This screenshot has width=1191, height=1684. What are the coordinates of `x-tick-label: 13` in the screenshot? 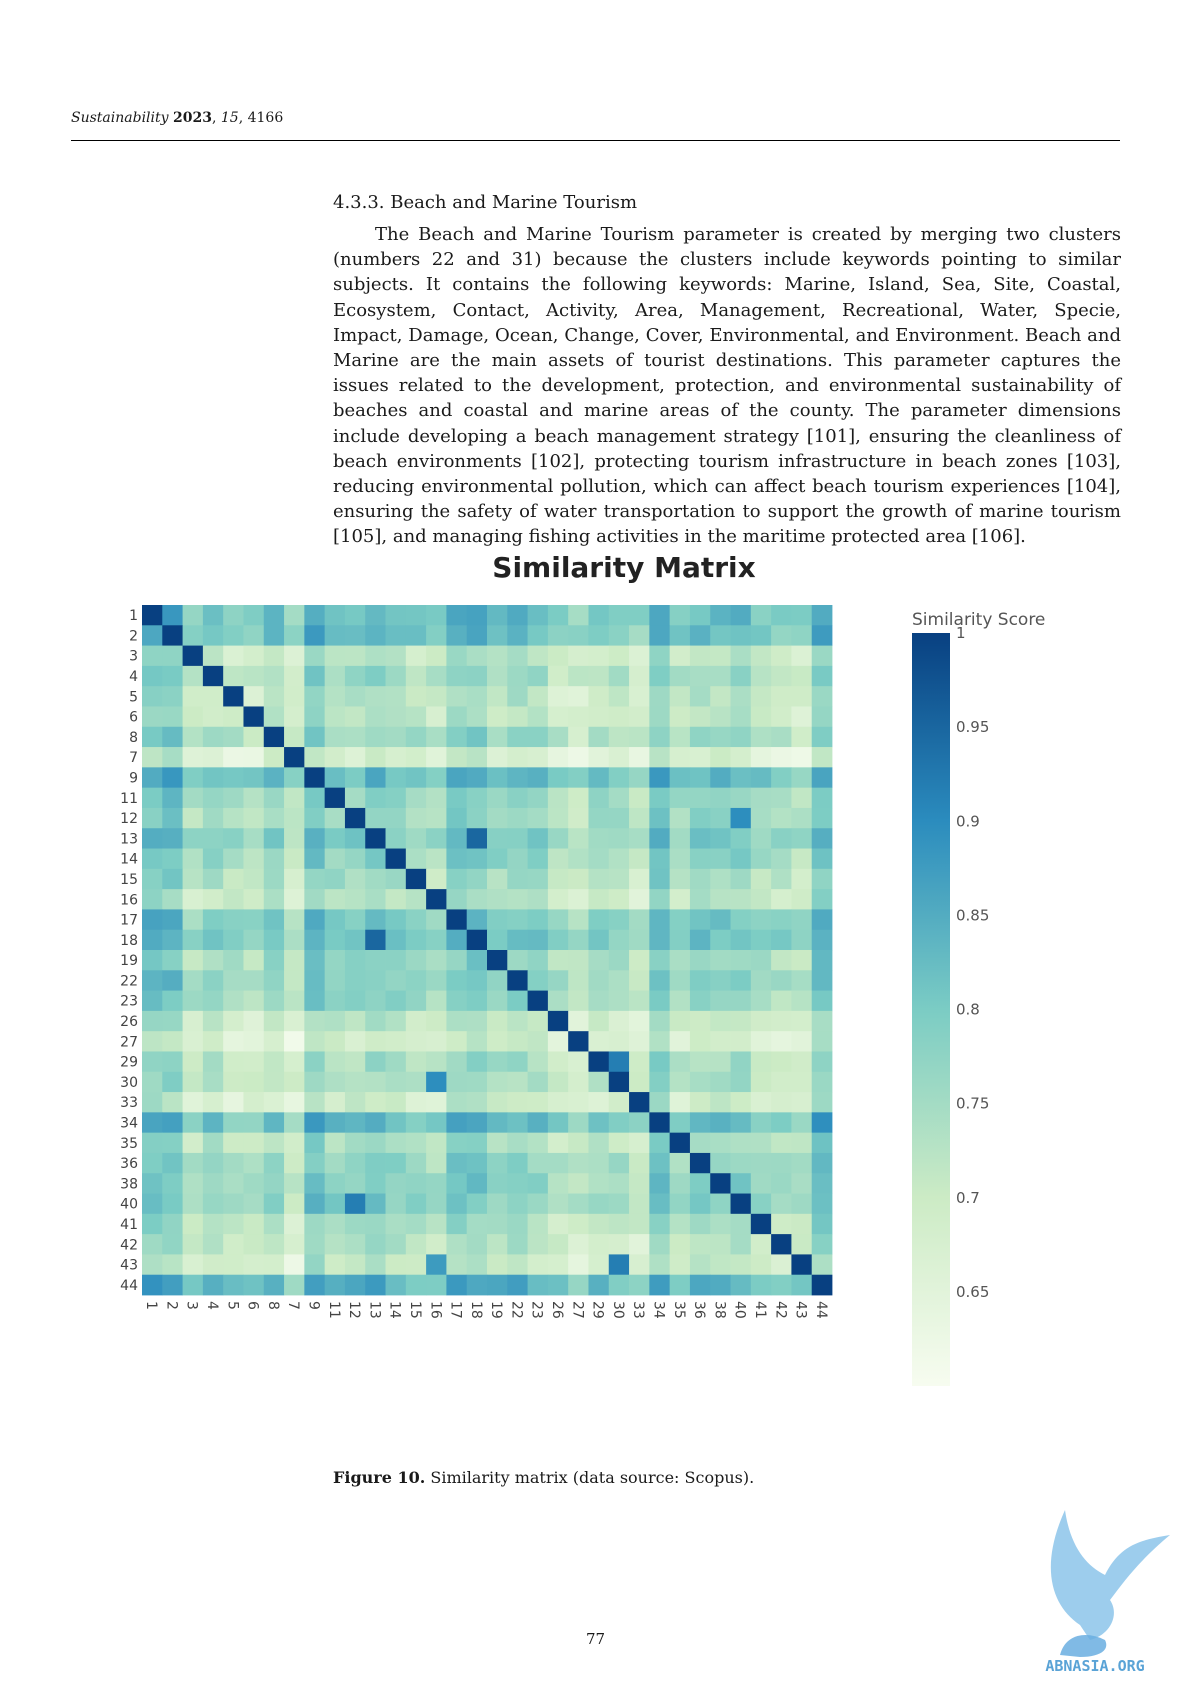 It's located at (374, 1310).